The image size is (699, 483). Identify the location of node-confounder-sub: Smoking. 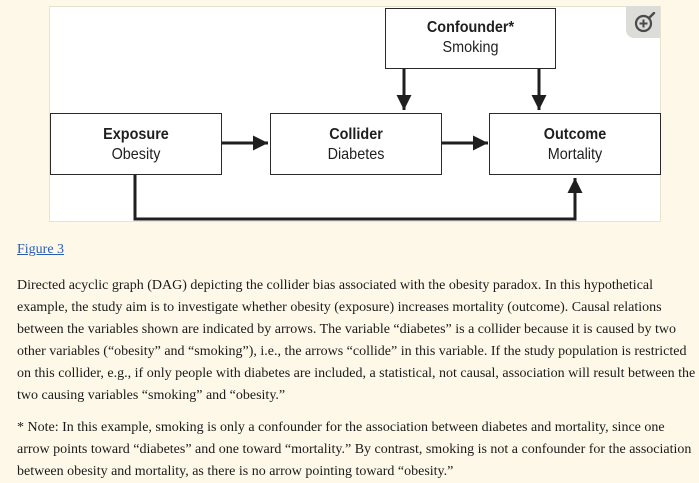
(470, 47).